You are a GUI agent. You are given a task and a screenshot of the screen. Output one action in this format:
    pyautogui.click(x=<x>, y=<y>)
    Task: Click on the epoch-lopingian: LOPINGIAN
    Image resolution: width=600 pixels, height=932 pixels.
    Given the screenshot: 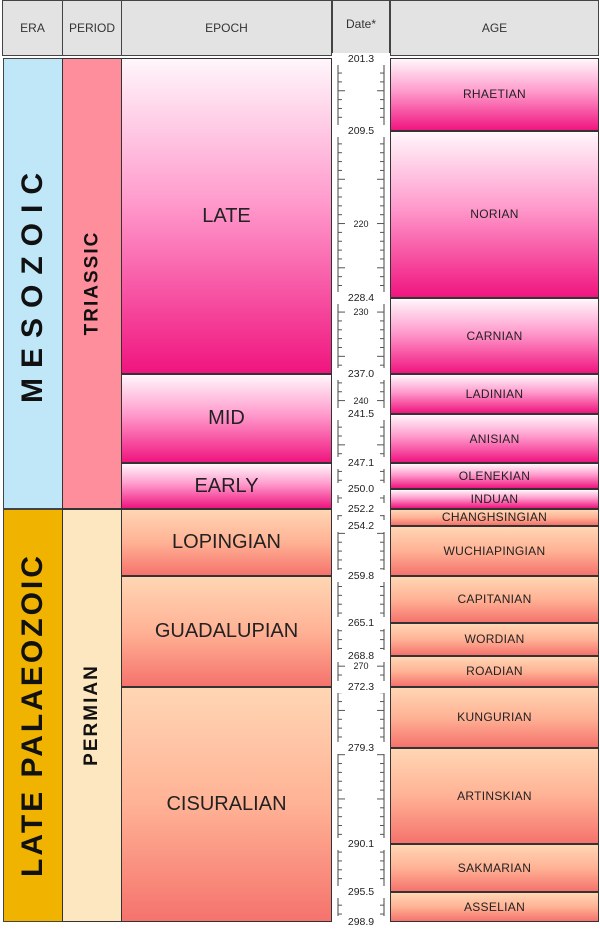 What is the action you would take?
    pyautogui.click(x=226, y=542)
    